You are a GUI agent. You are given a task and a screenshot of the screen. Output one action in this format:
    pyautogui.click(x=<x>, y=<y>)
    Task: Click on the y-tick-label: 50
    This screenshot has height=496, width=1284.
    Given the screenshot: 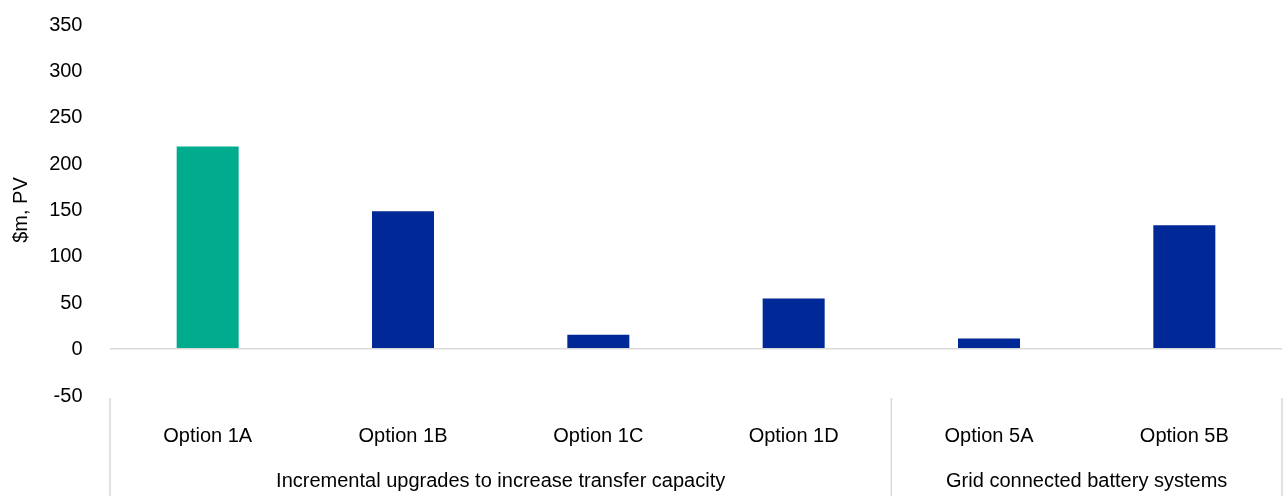 What is the action you would take?
    pyautogui.click(x=71, y=301)
    